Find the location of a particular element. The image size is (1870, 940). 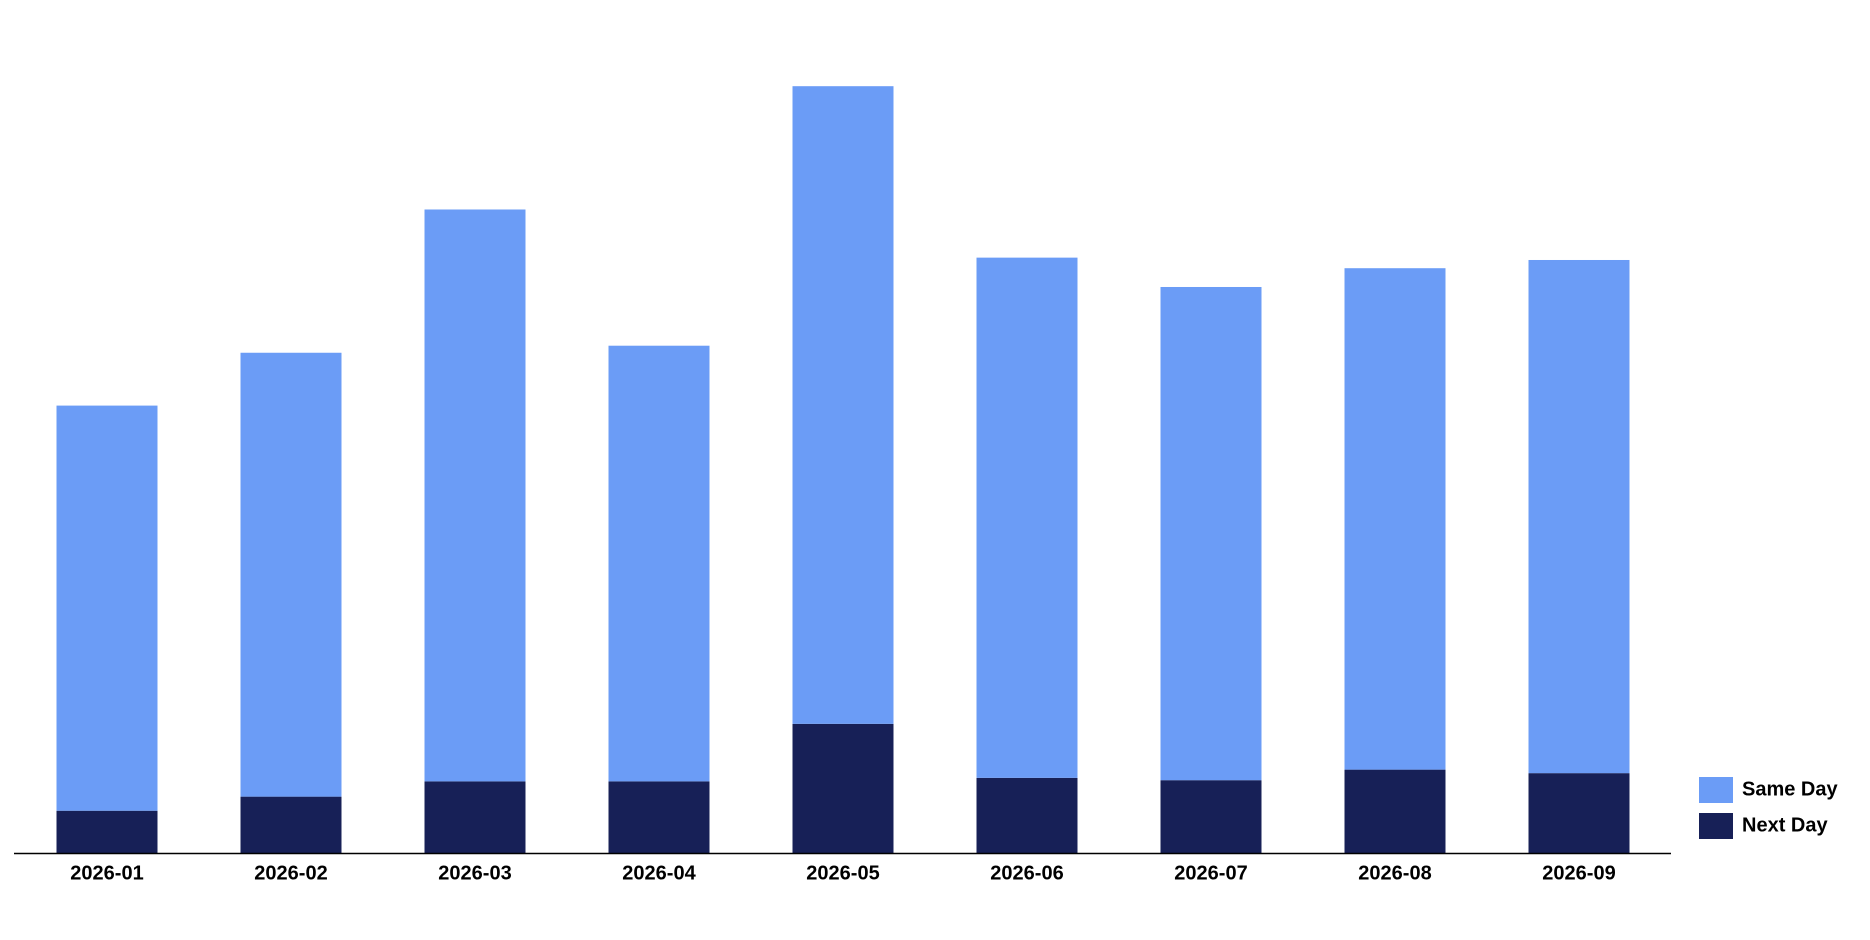

x-tick-label: 2026-07 is located at coordinates (1210, 873).